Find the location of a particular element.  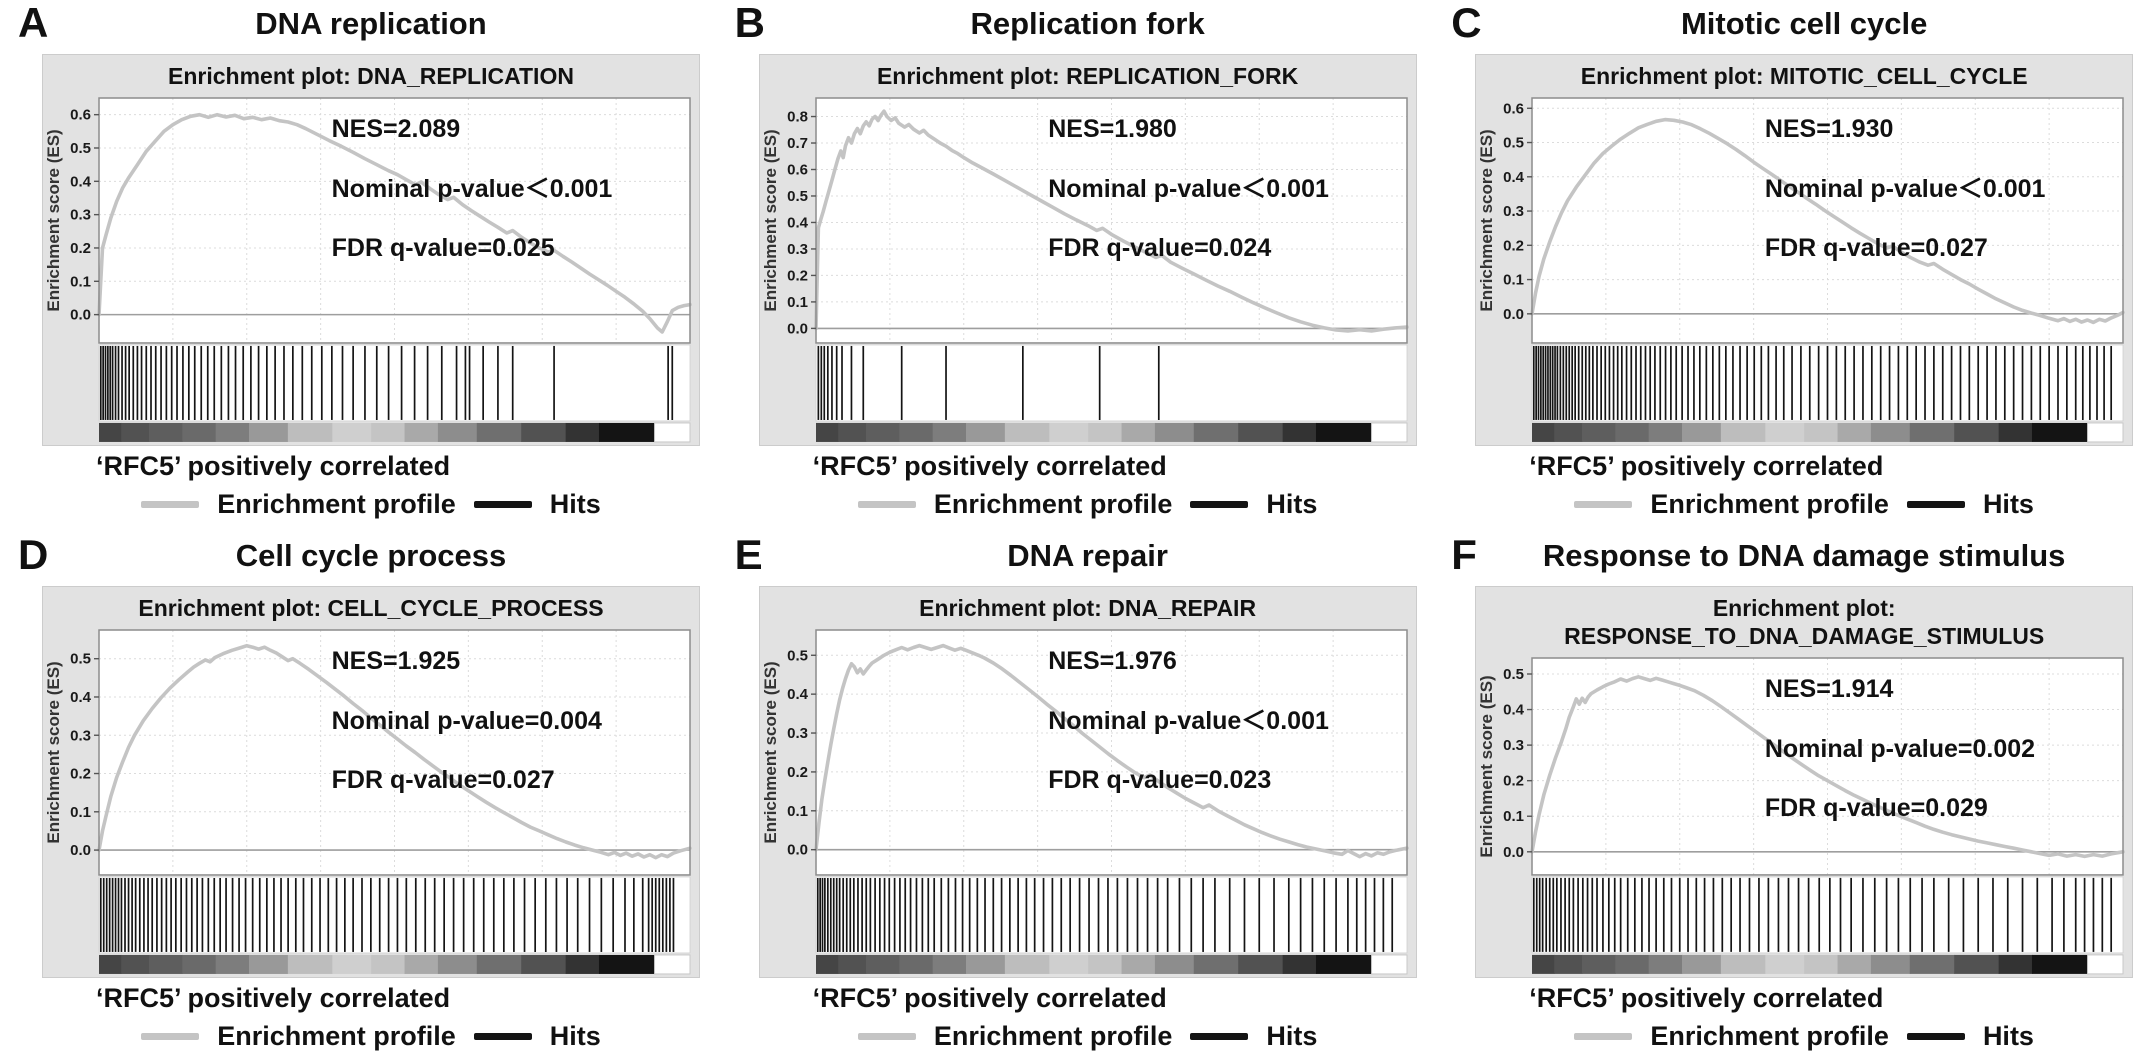

panel-title: Response to DNA damage stimulus is located at coordinates (1804, 555).